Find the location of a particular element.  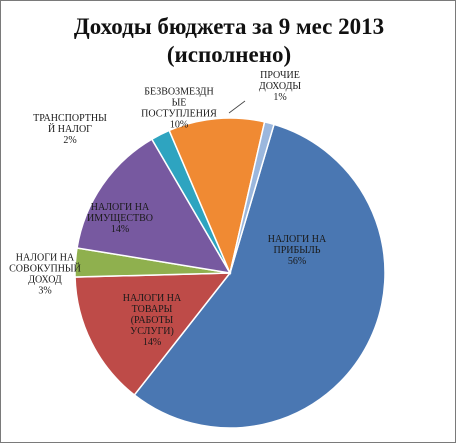

slice-percent-label: 1% is located at coordinates (279, 97).